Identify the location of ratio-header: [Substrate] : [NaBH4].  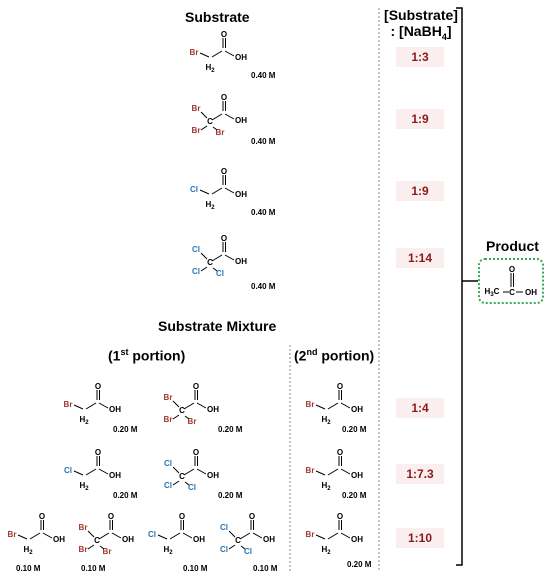
(421, 26).